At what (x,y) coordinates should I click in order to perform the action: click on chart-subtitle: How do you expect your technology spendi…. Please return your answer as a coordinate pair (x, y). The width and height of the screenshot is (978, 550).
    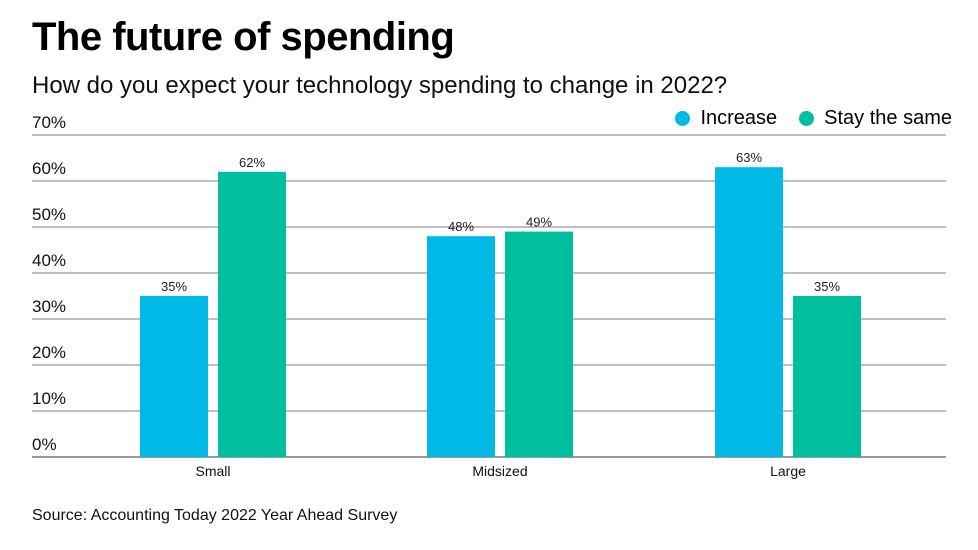
    Looking at the image, I should click on (380, 85).